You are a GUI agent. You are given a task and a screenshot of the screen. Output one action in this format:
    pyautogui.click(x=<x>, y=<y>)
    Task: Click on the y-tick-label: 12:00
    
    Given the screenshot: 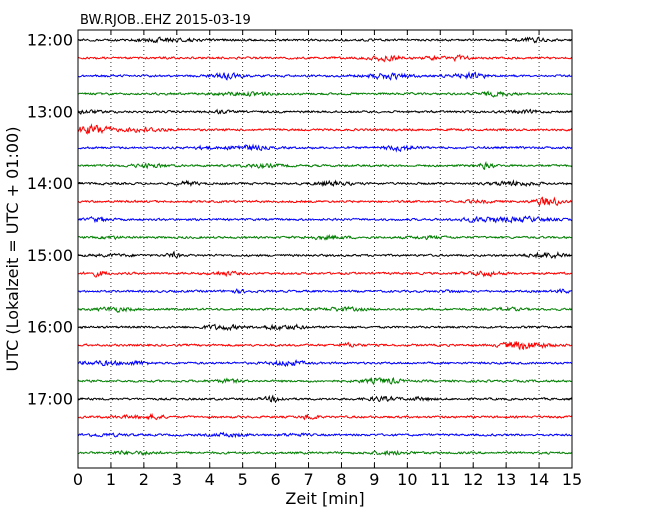 What is the action you would take?
    pyautogui.click(x=50, y=40)
    